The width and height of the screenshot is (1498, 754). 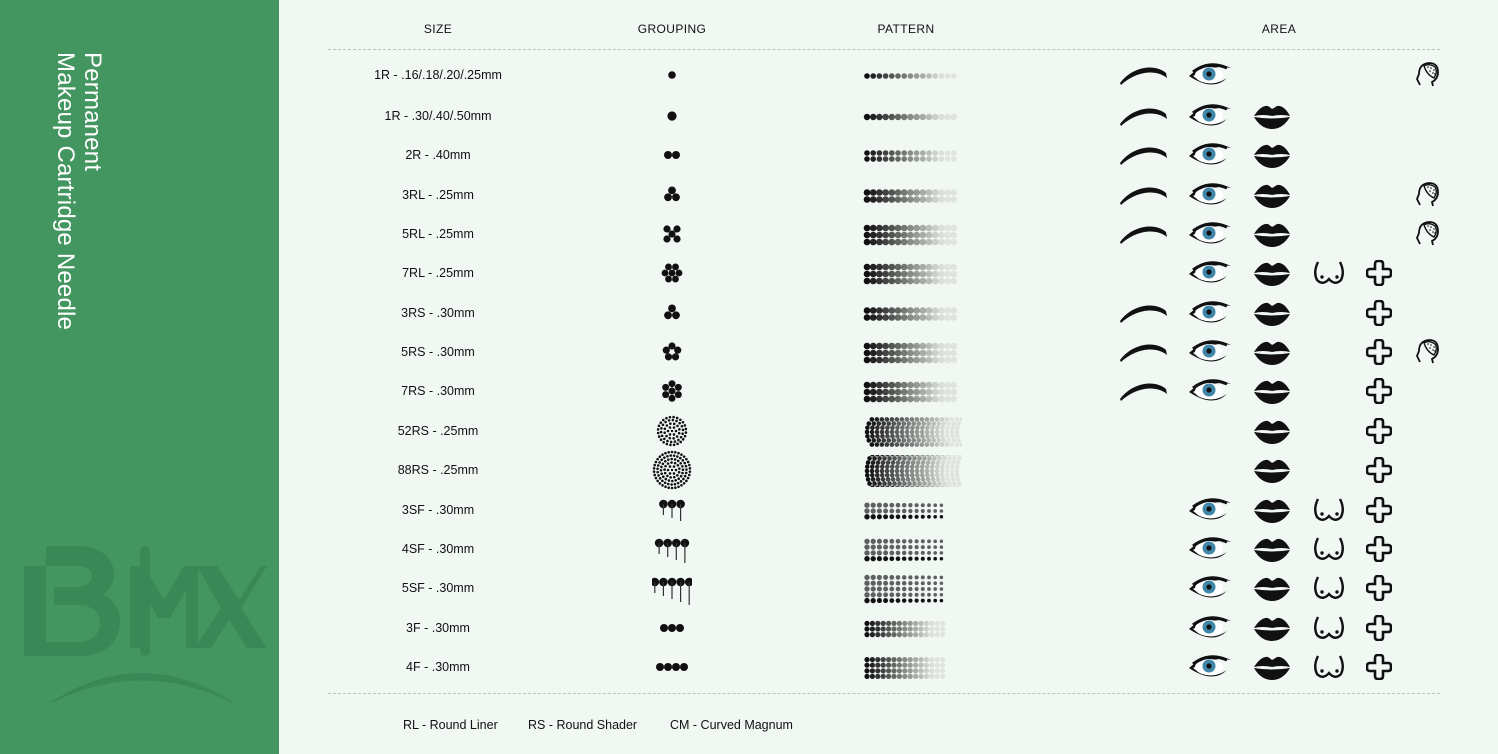 I want to click on legend-rl: RL - Round Liner, so click(x=450, y=725).